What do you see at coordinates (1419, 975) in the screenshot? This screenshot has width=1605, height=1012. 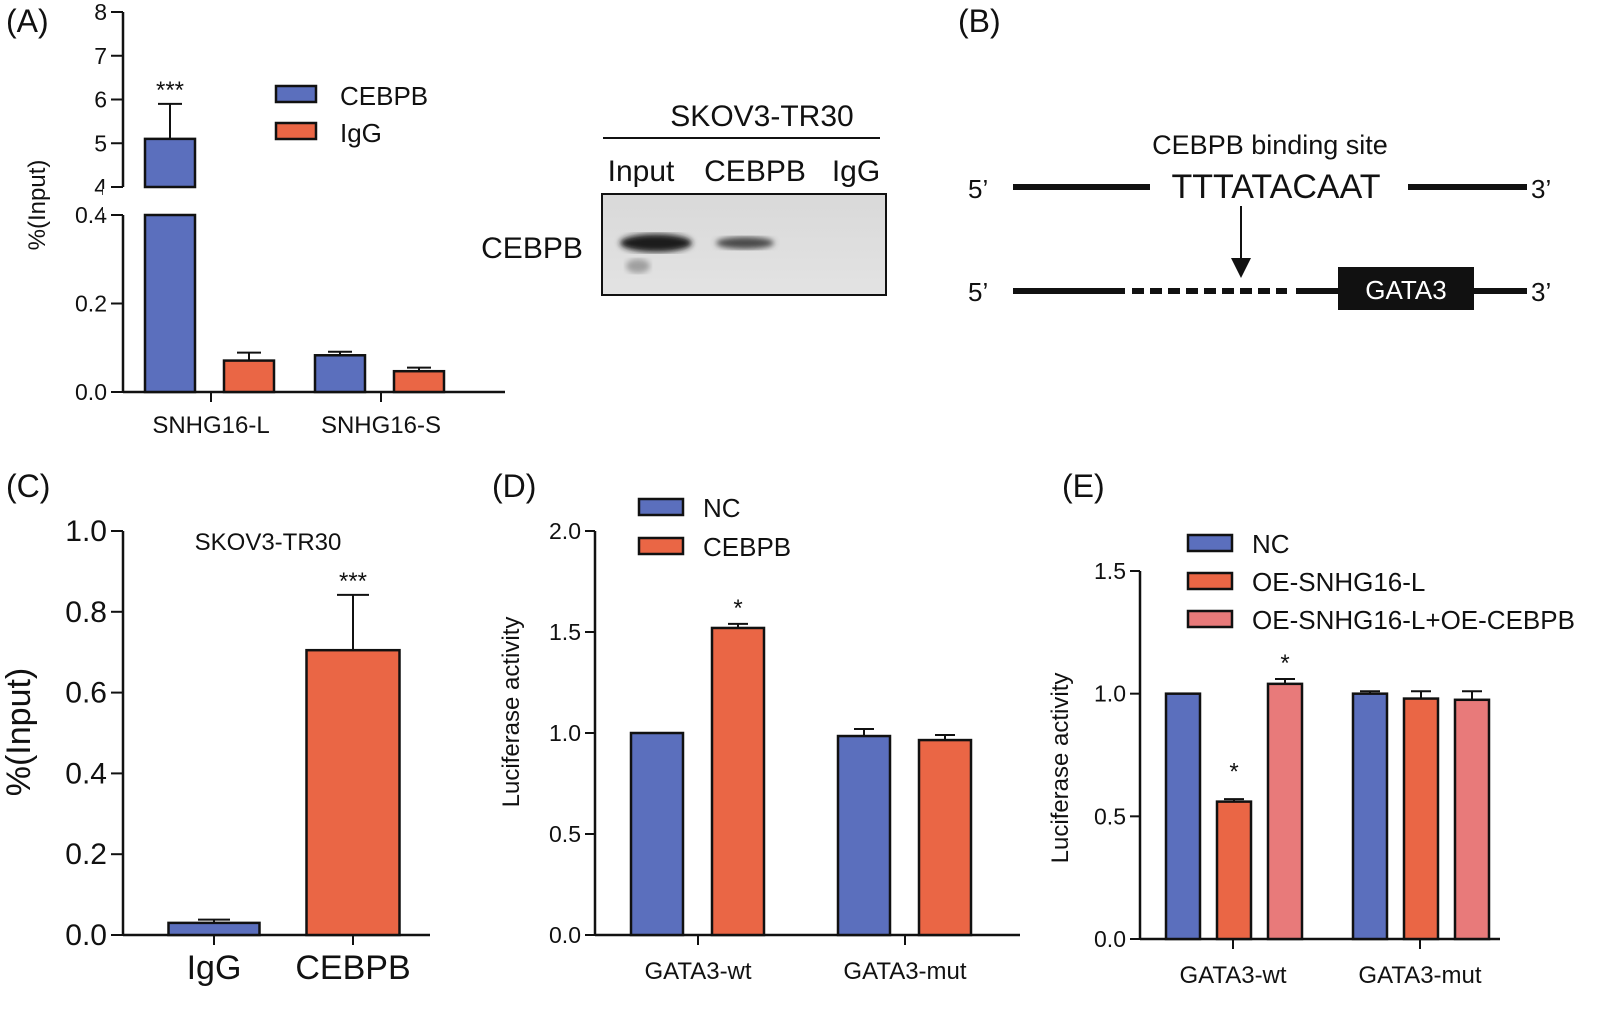 I see `e-category-label: GATA3-mut` at bounding box center [1419, 975].